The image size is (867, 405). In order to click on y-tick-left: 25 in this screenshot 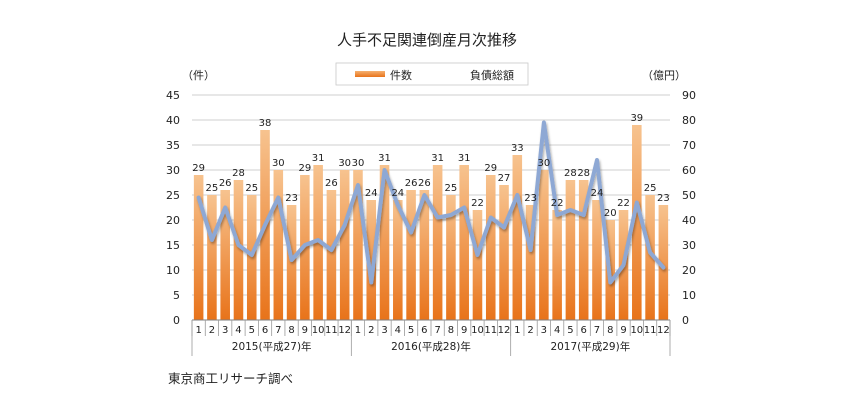, I will do `click(173, 195)`.